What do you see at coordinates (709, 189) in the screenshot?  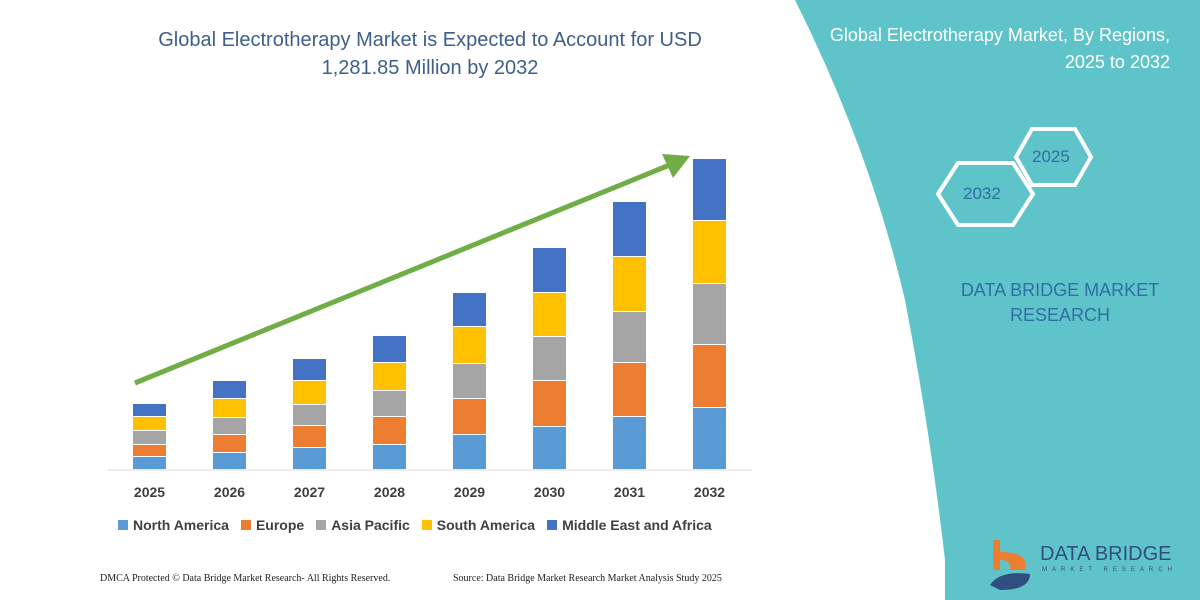 I see `bar-segment-2032-middle-east-and-africa` at bounding box center [709, 189].